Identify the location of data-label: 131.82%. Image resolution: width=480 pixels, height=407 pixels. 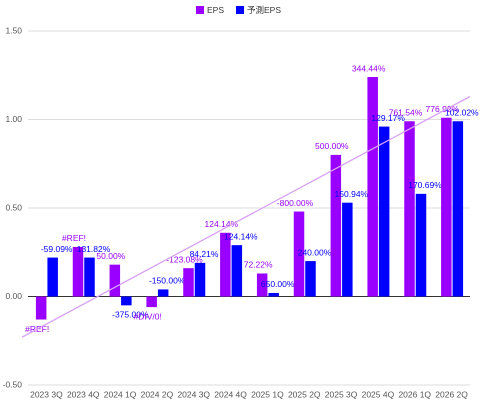
(94, 249).